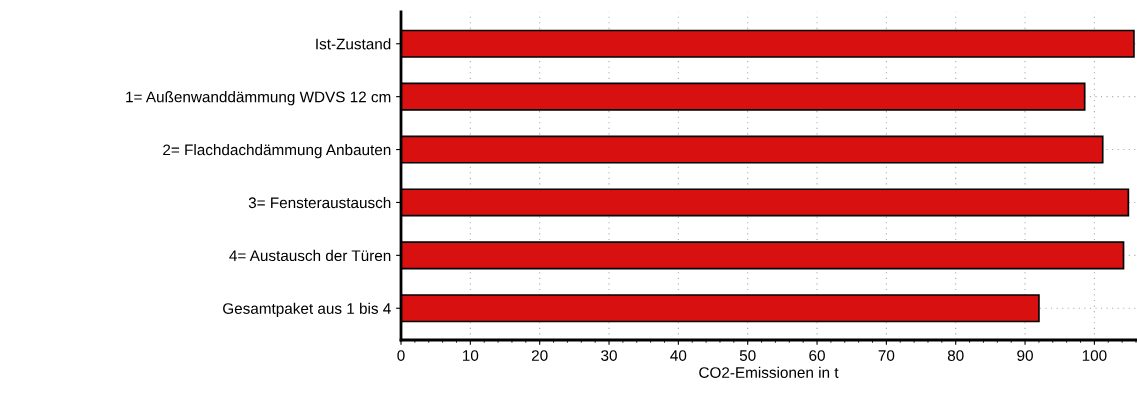 This screenshot has height=407, width=1137. Describe the element at coordinates (353, 44) in the screenshot. I see `y-tick-label: Ist-Zustand` at that location.